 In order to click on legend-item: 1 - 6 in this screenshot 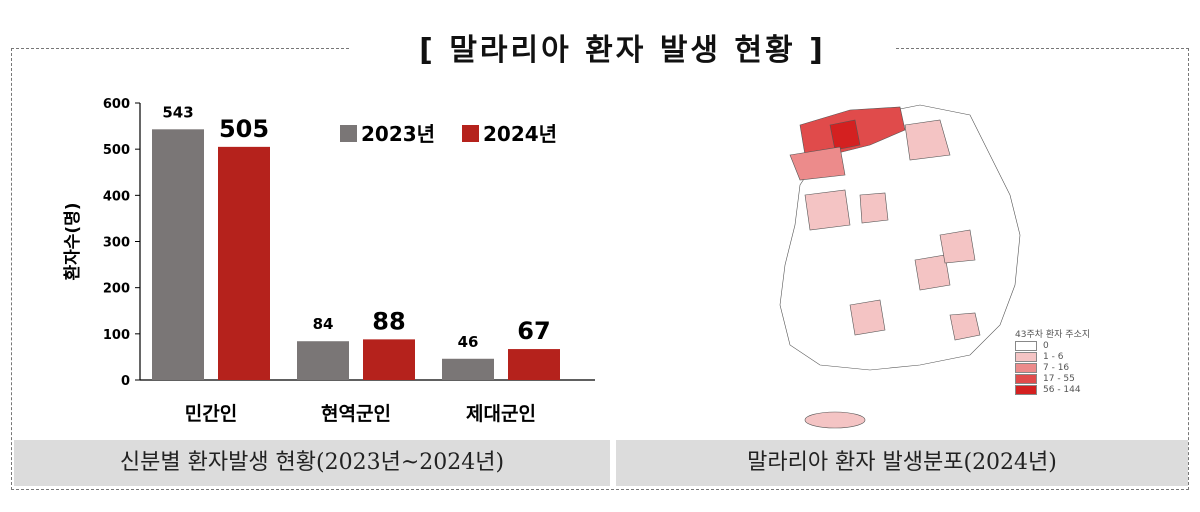, I will do `click(1052, 356)`.